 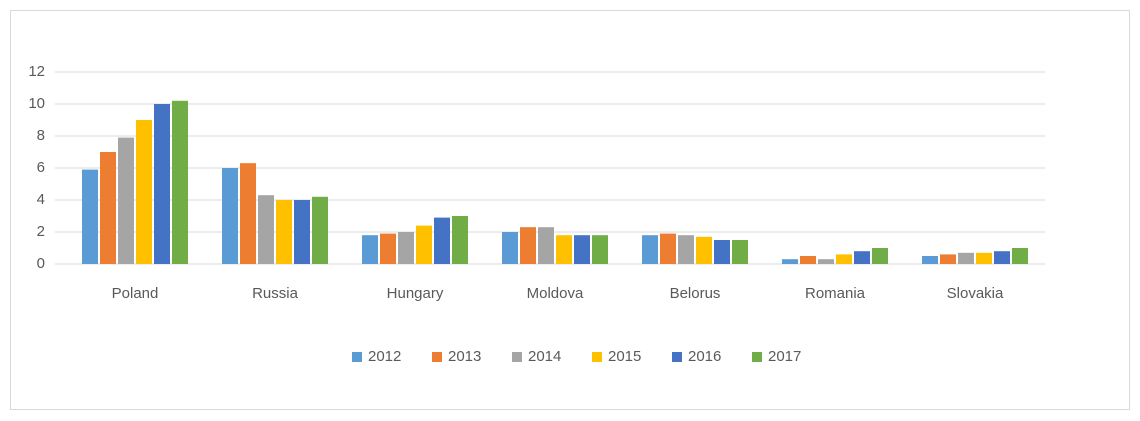 What do you see at coordinates (835, 293) in the screenshot?
I see `x-tick-label: Romania` at bounding box center [835, 293].